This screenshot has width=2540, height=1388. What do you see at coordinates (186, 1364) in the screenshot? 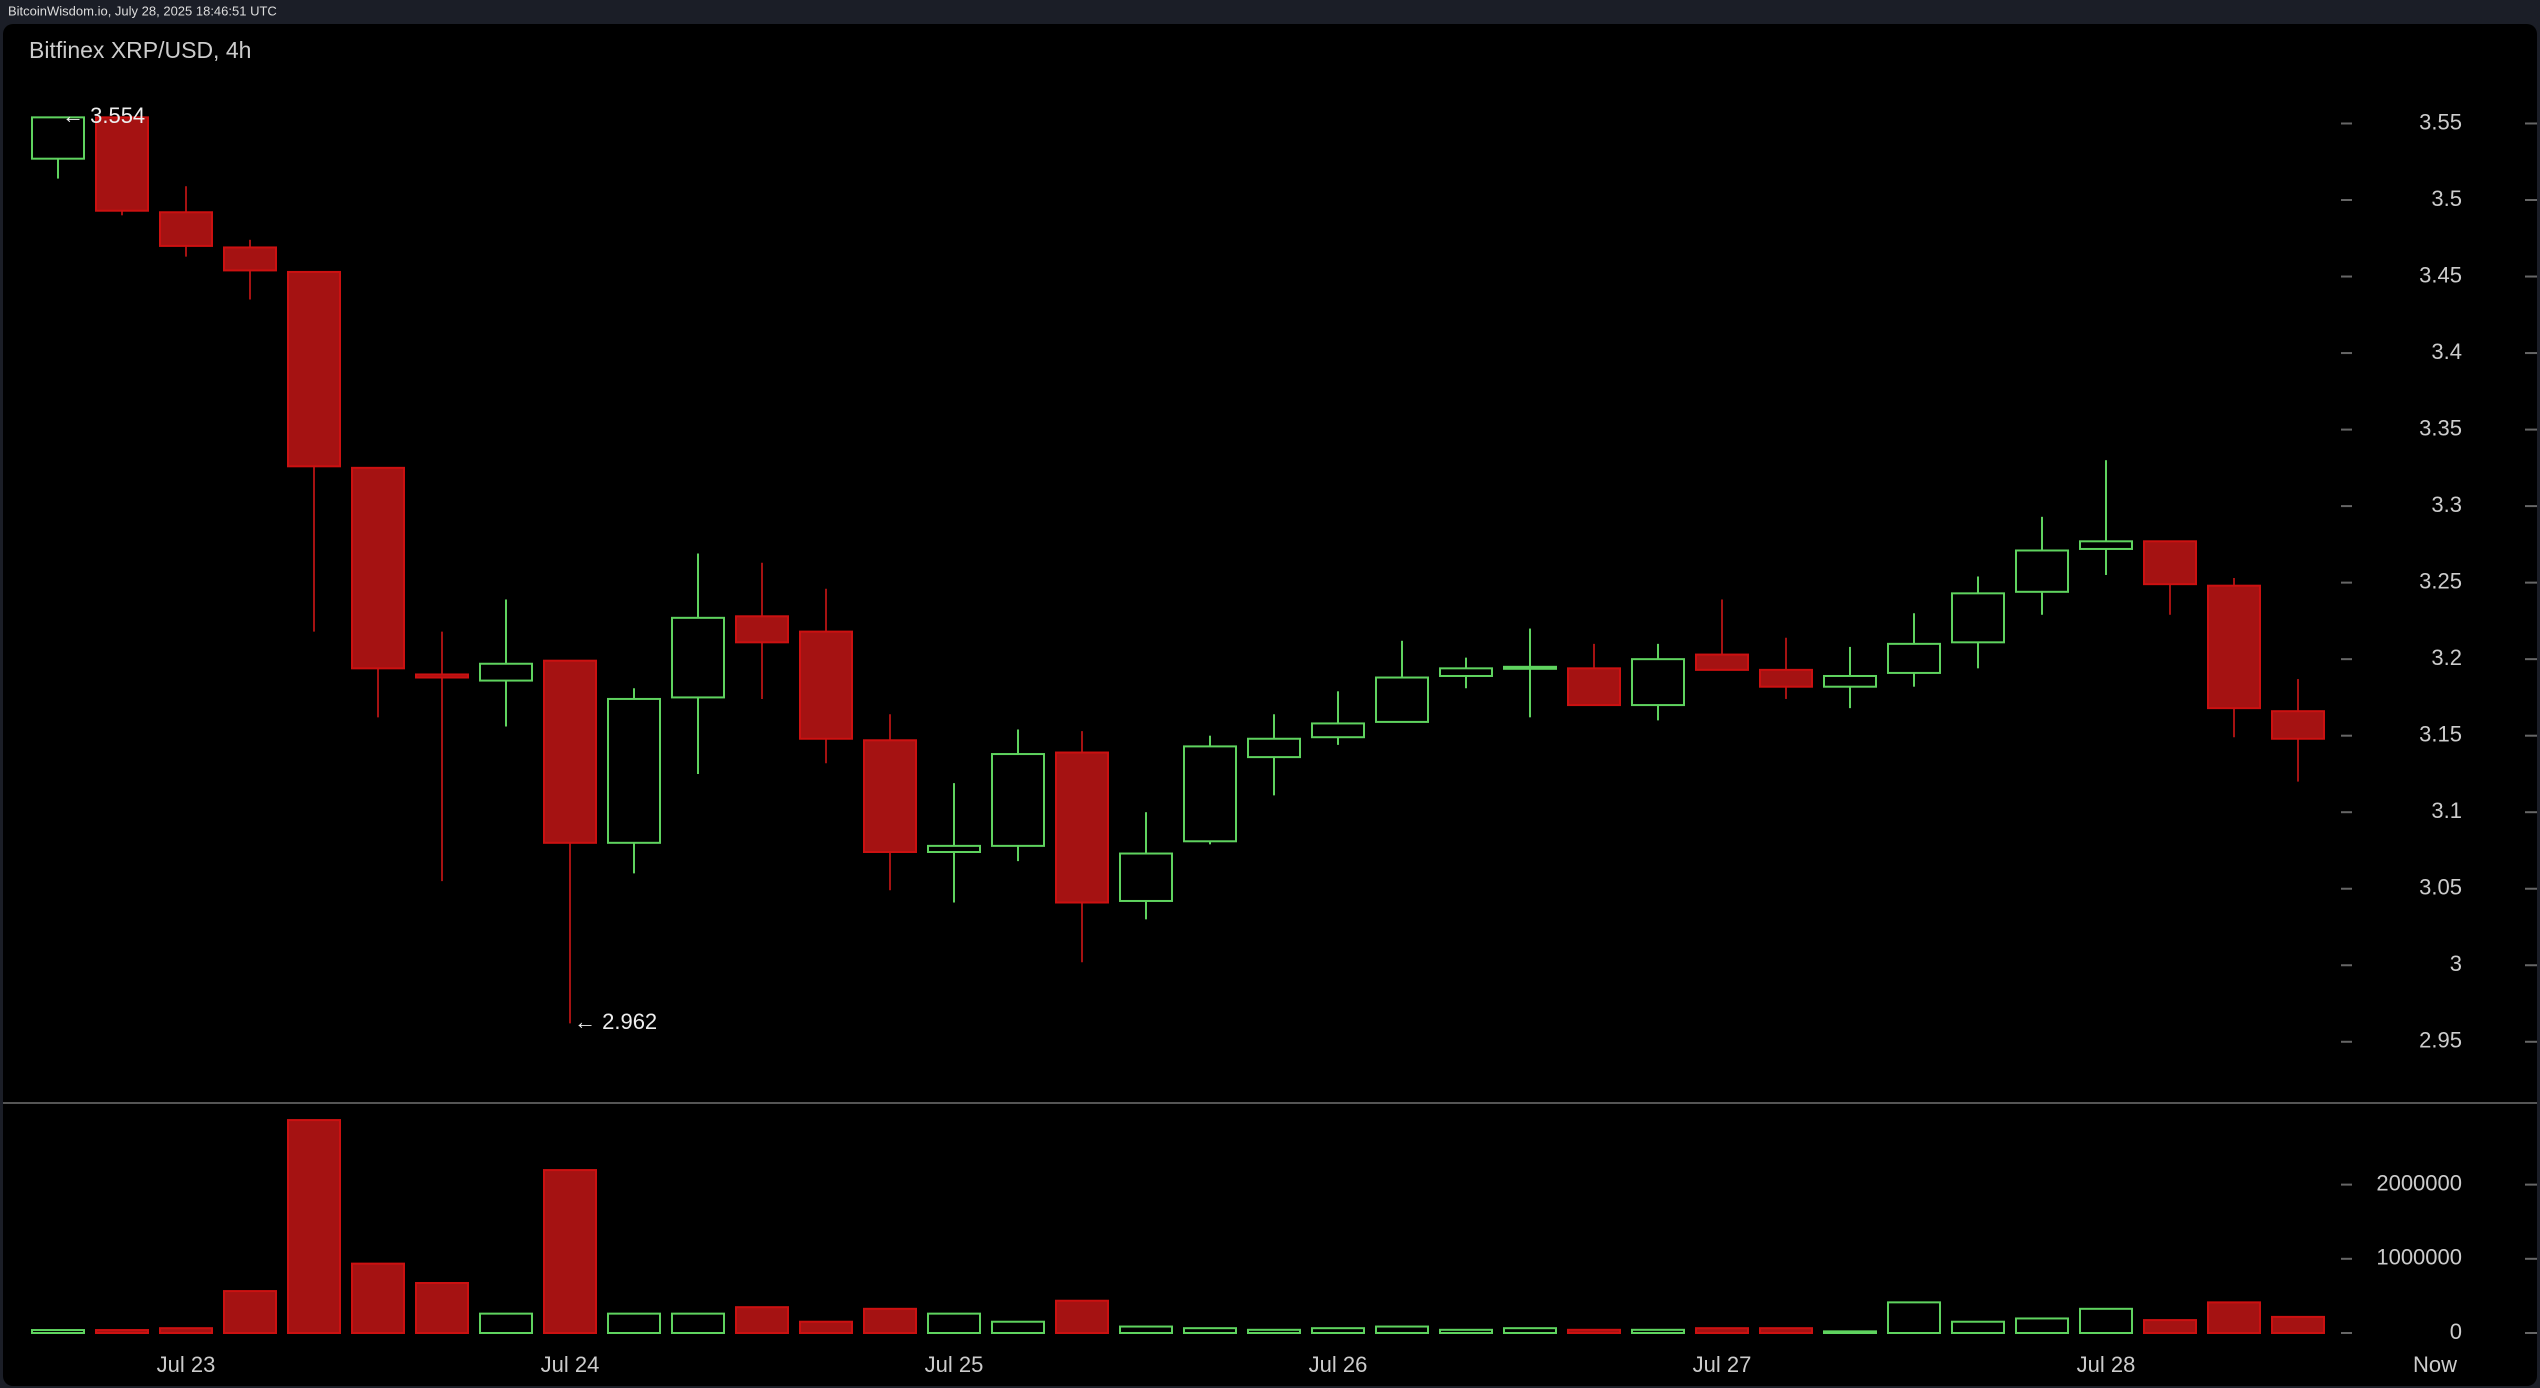
I see `x-tick-label: Jul 23` at bounding box center [186, 1364].